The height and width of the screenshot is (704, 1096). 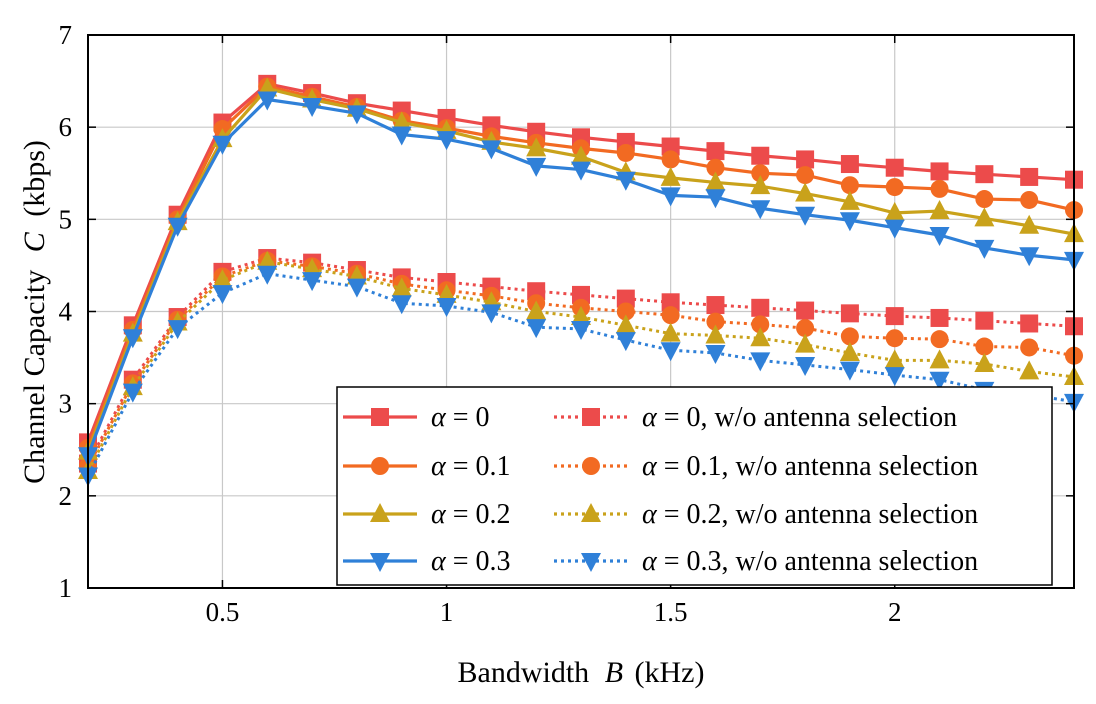 I want to click on x-tick-label: 1.5, so click(x=671, y=612).